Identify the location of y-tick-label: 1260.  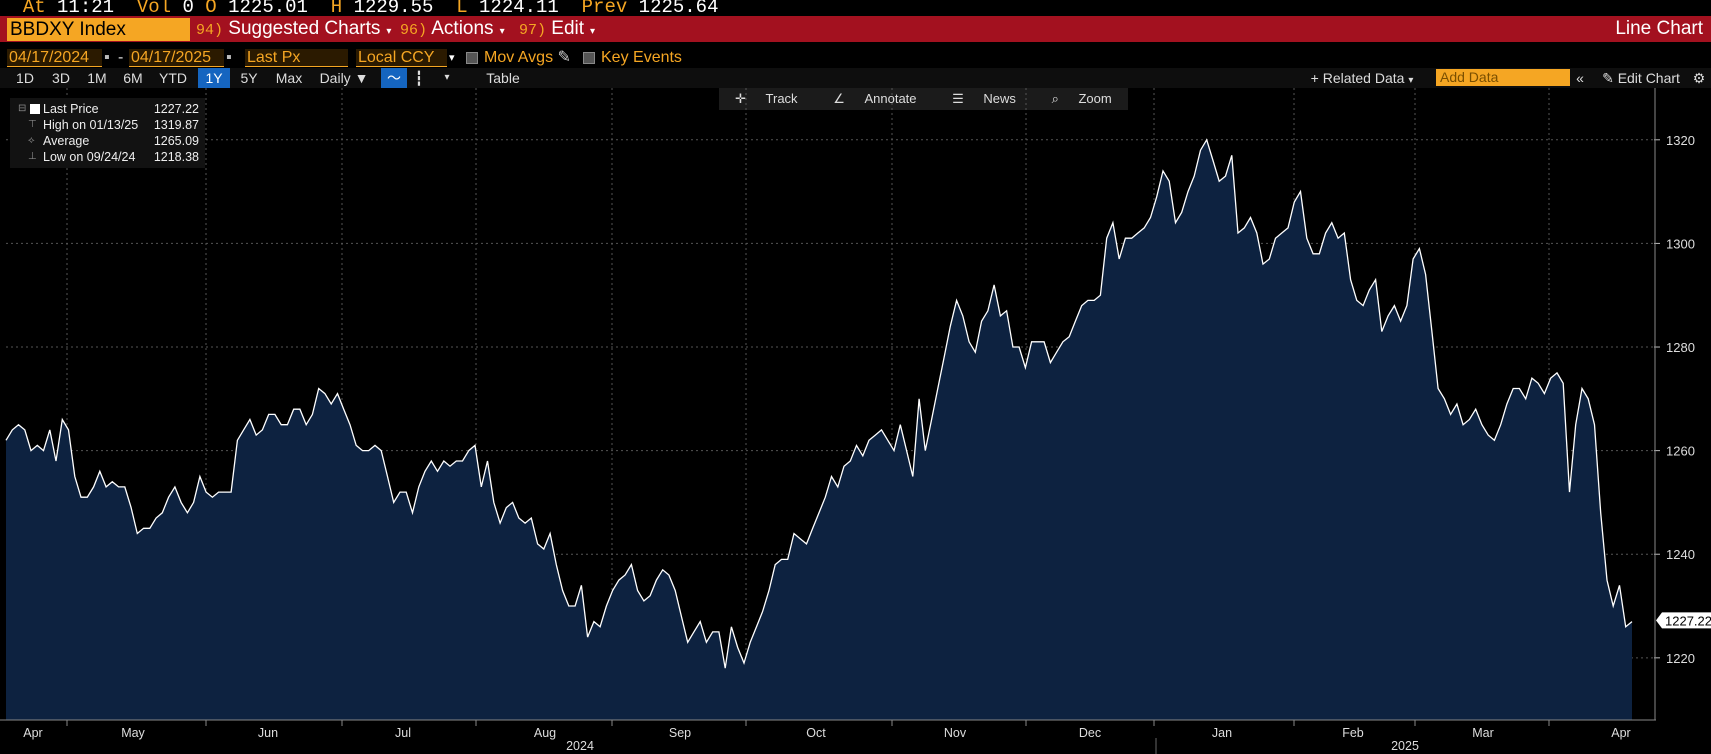
(1680, 451).